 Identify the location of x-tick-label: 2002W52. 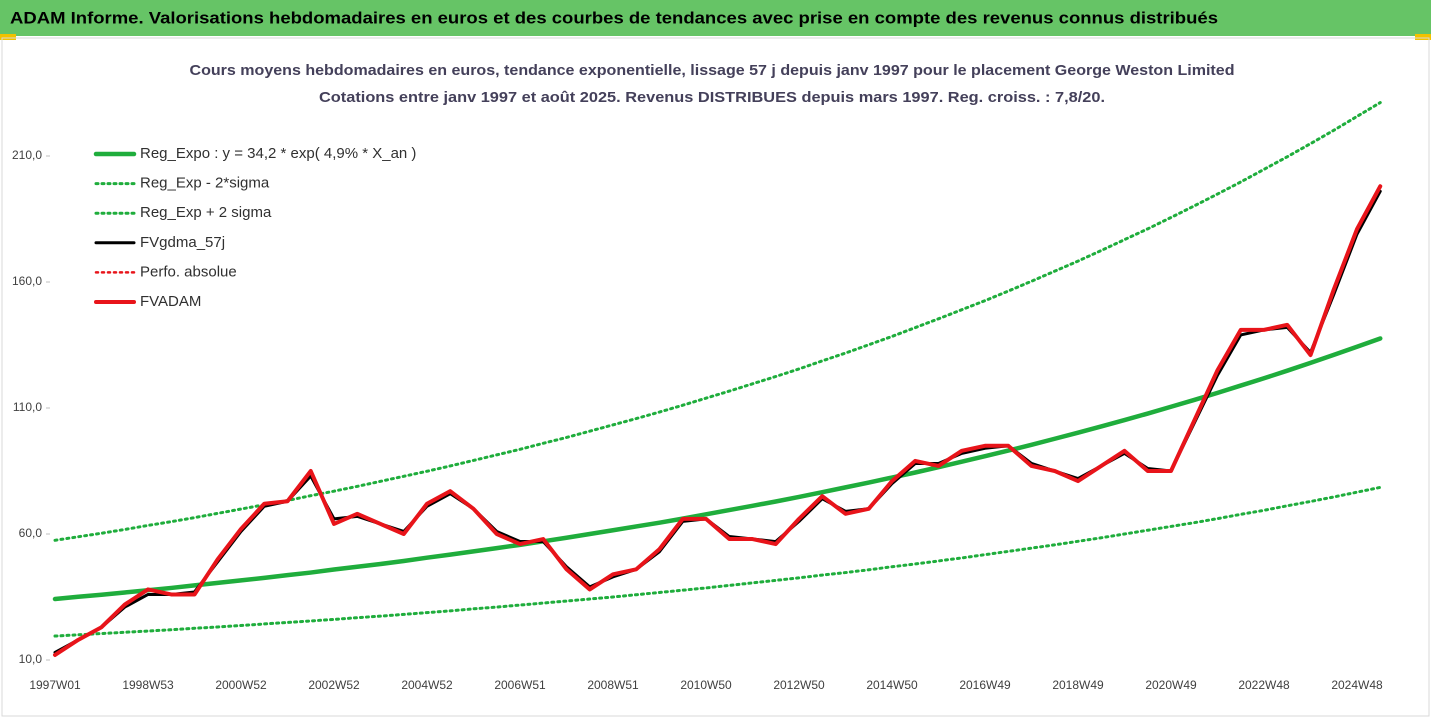
(334, 685).